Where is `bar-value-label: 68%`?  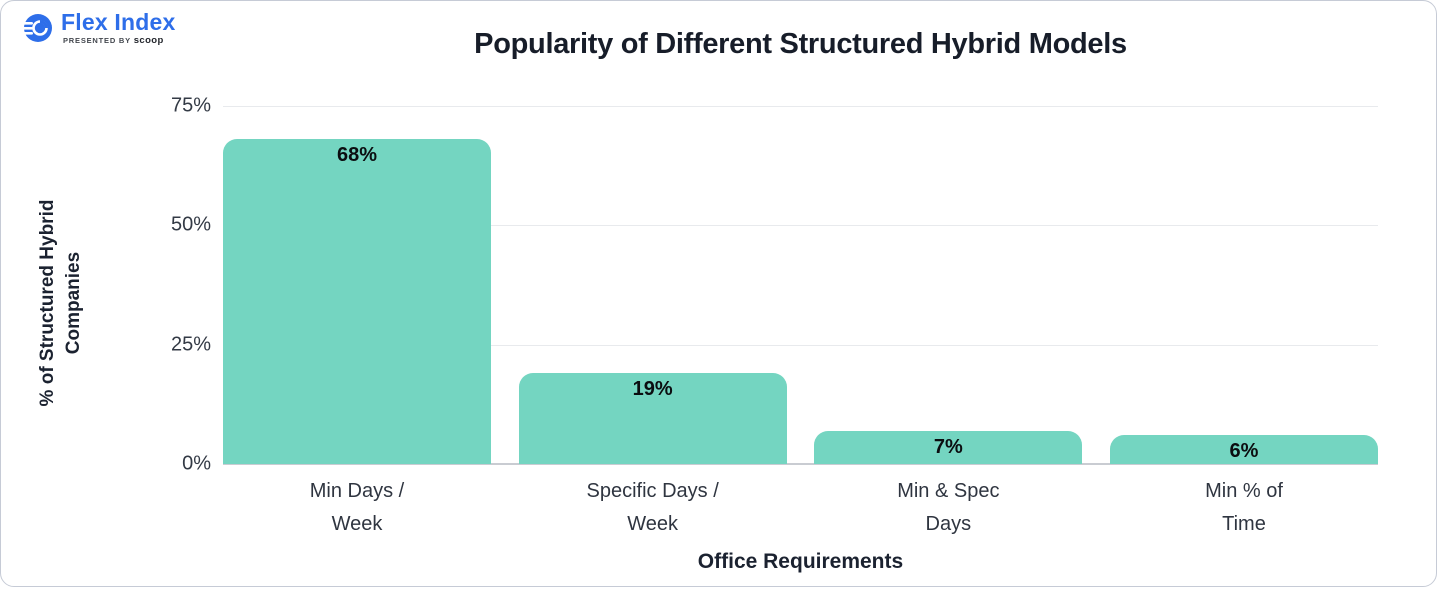 bar-value-label: 68% is located at coordinates (357, 155).